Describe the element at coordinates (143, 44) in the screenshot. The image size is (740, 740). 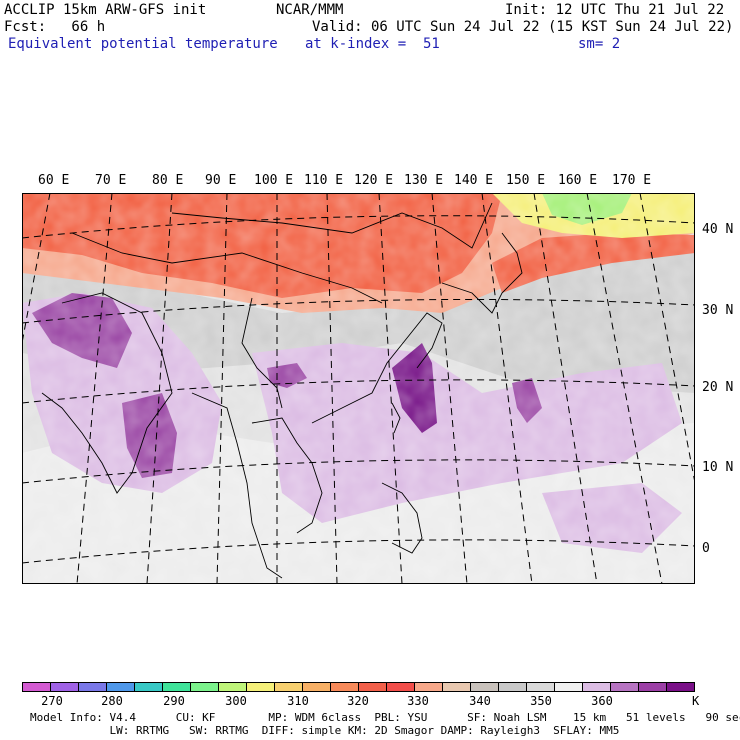
I see `field-name: Equivalent potential temperature` at that location.